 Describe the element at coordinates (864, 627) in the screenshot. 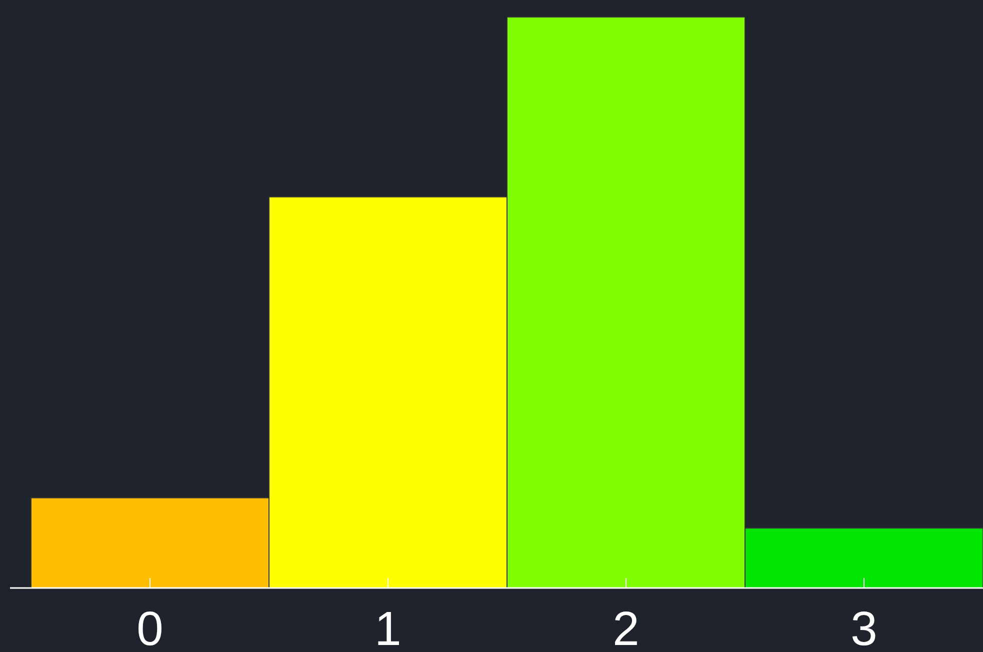

I see `x-tick-label: 3` at that location.